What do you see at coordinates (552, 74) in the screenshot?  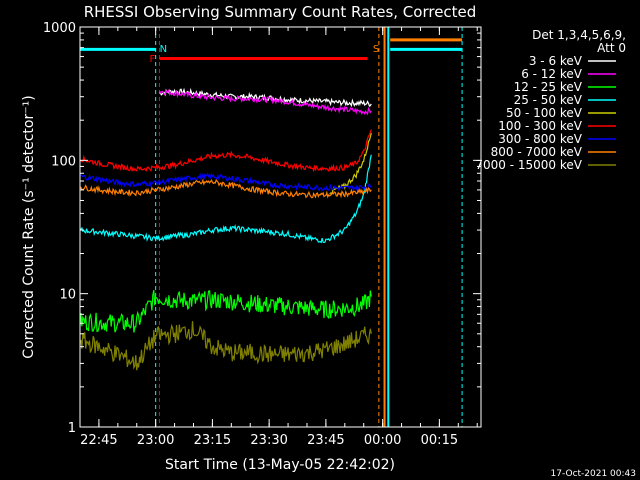 I see `legend-label-1: 6 - 12 keV` at bounding box center [552, 74].